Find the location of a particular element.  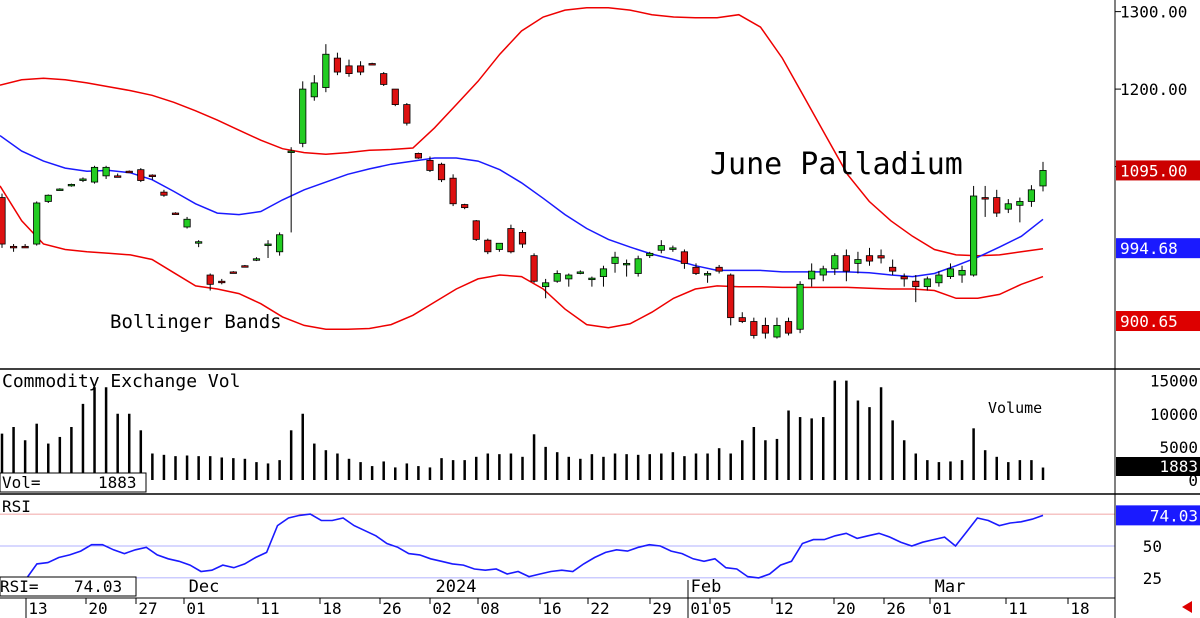

time-tick-label: 18 is located at coordinates (331, 608).